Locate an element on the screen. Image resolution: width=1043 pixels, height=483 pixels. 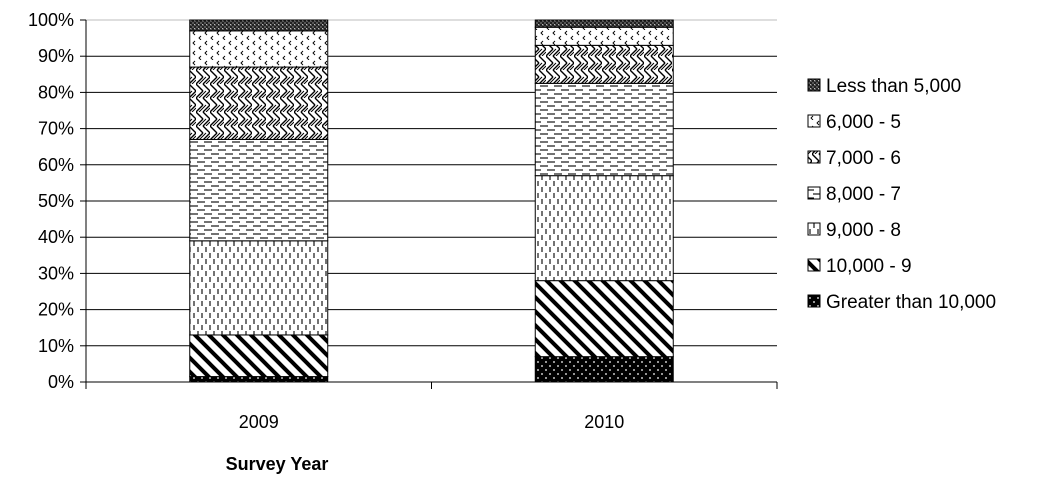
y-tick-label: 0% is located at coordinates (61, 382).